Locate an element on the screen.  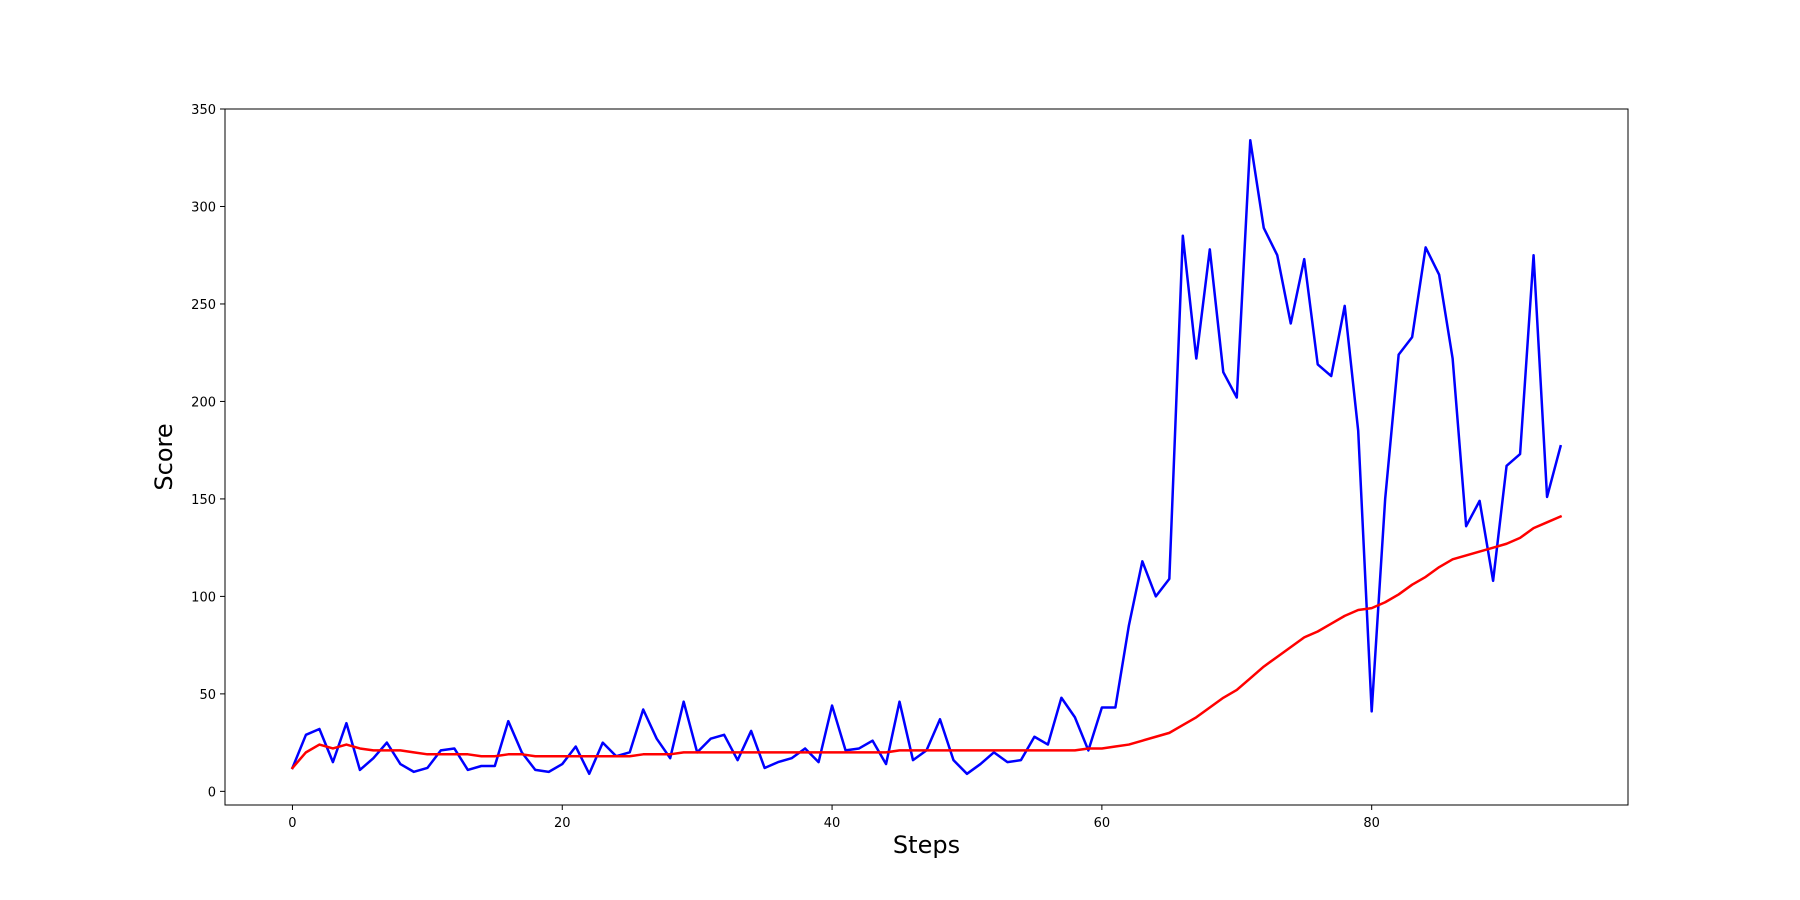
y-tick-label: 50 is located at coordinates (207, 695).